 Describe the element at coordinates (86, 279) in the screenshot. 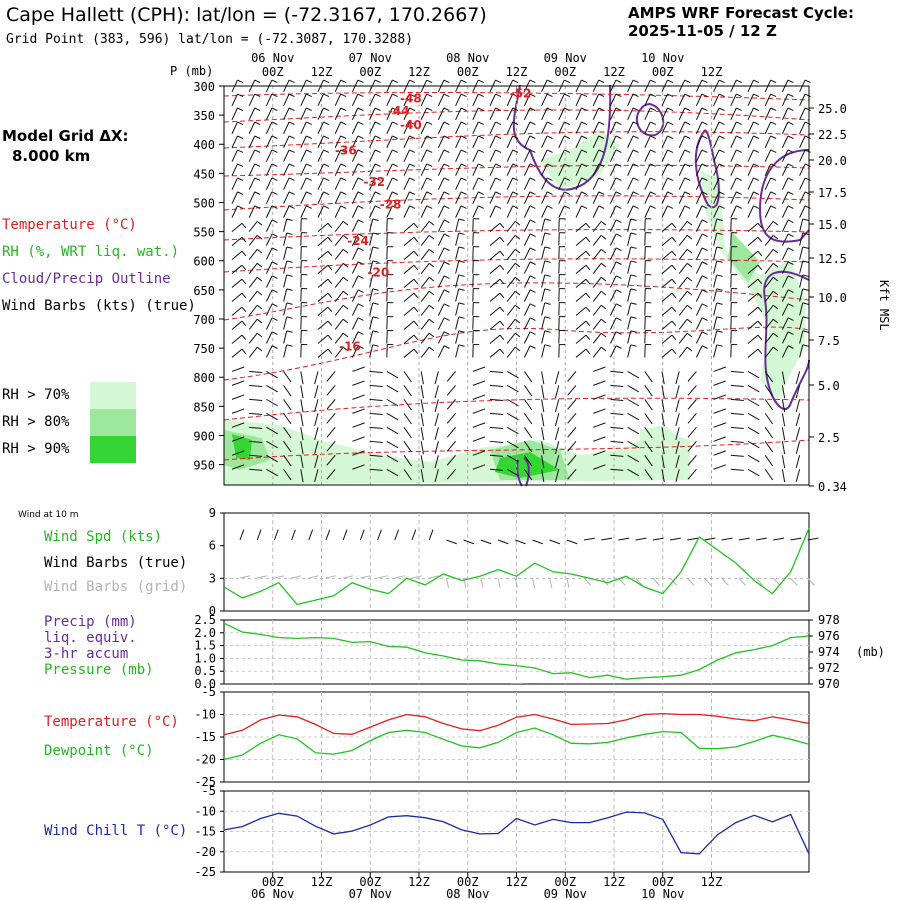

I see `legend-cloud-outline: Cloud/Precip Outline` at that location.